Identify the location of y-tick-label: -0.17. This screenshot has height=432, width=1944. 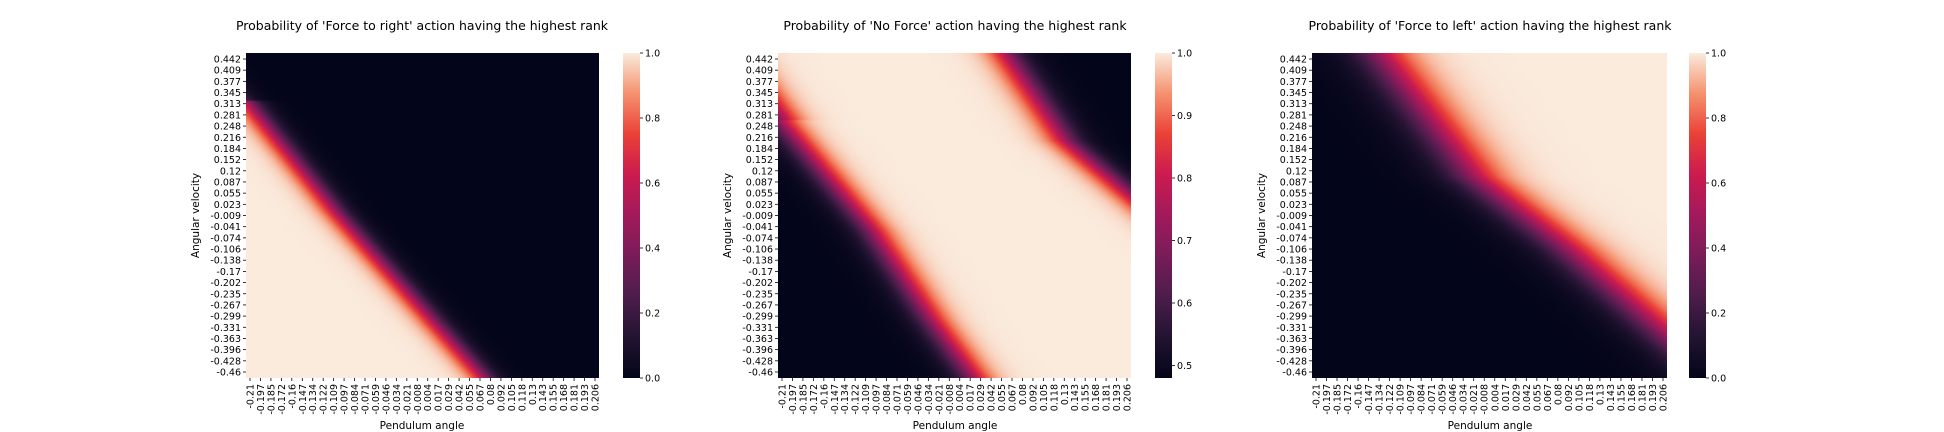
(760, 272).